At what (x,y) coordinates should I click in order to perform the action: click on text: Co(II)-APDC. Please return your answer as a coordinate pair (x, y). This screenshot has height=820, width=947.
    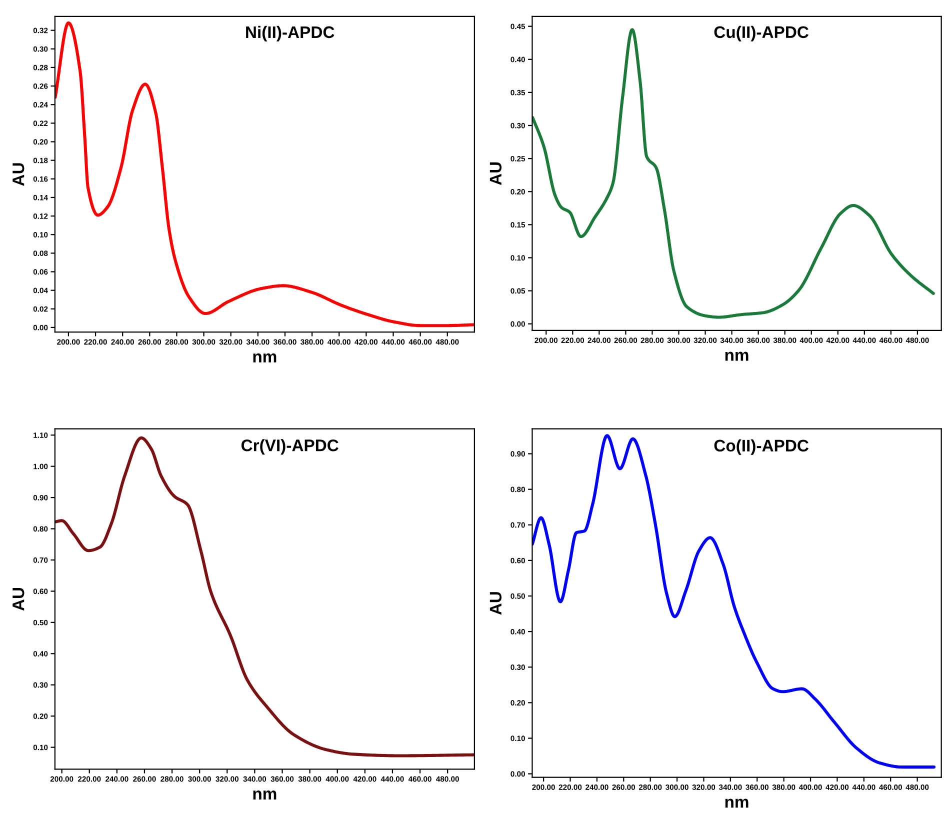
    Looking at the image, I should click on (761, 447).